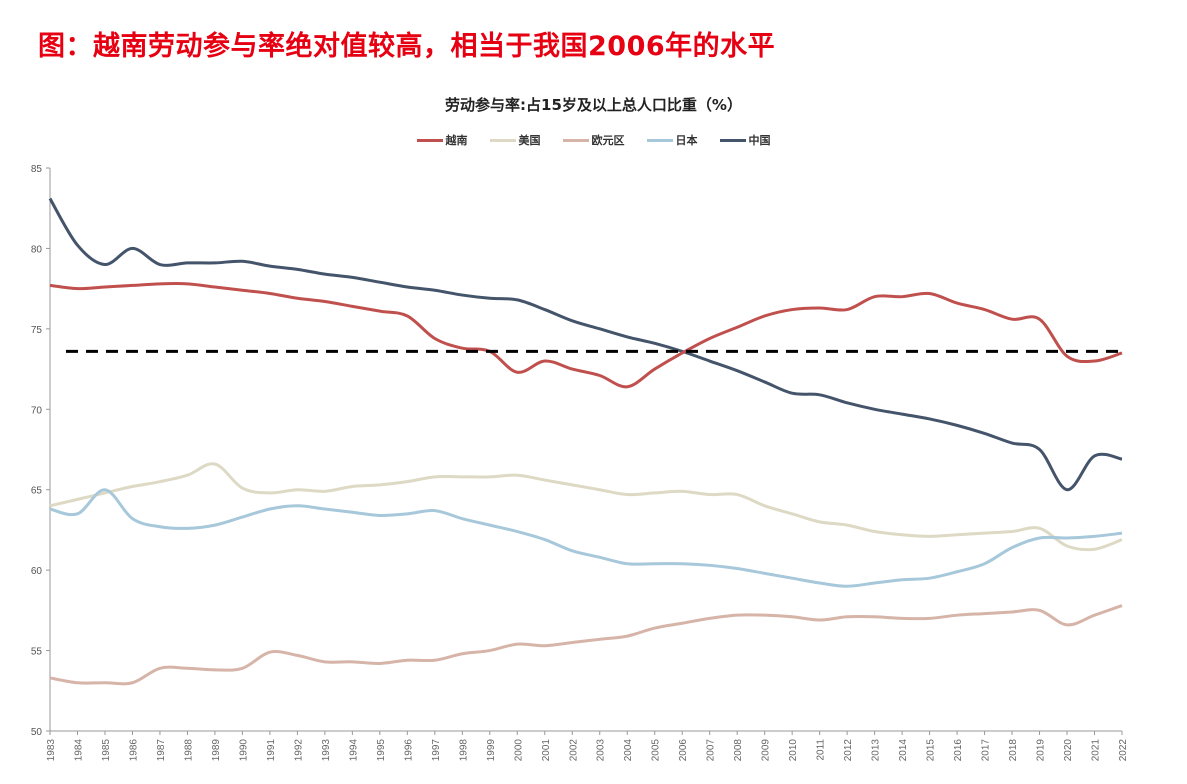 The width and height of the screenshot is (1187, 784). What do you see at coordinates (683, 750) in the screenshot?
I see `x-tick-label: 2006` at bounding box center [683, 750].